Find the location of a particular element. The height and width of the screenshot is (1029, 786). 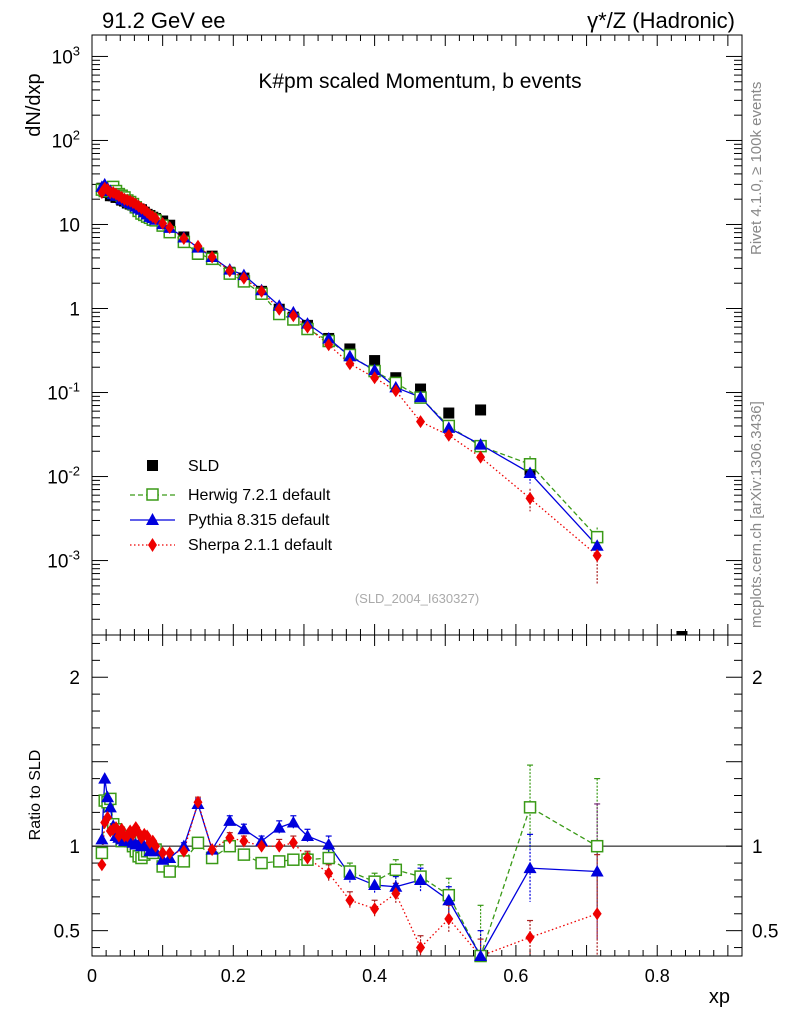

watermark-label: (SLD_2004_I630327) is located at coordinates (417, 598).